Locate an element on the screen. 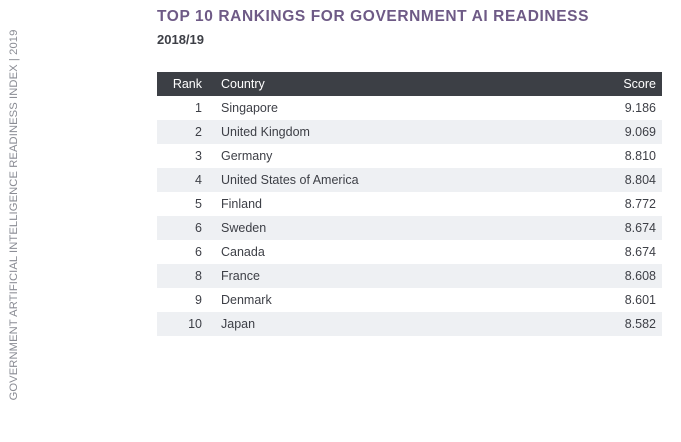 The width and height of the screenshot is (681, 442). row-score: 8.582 is located at coordinates (619, 324).